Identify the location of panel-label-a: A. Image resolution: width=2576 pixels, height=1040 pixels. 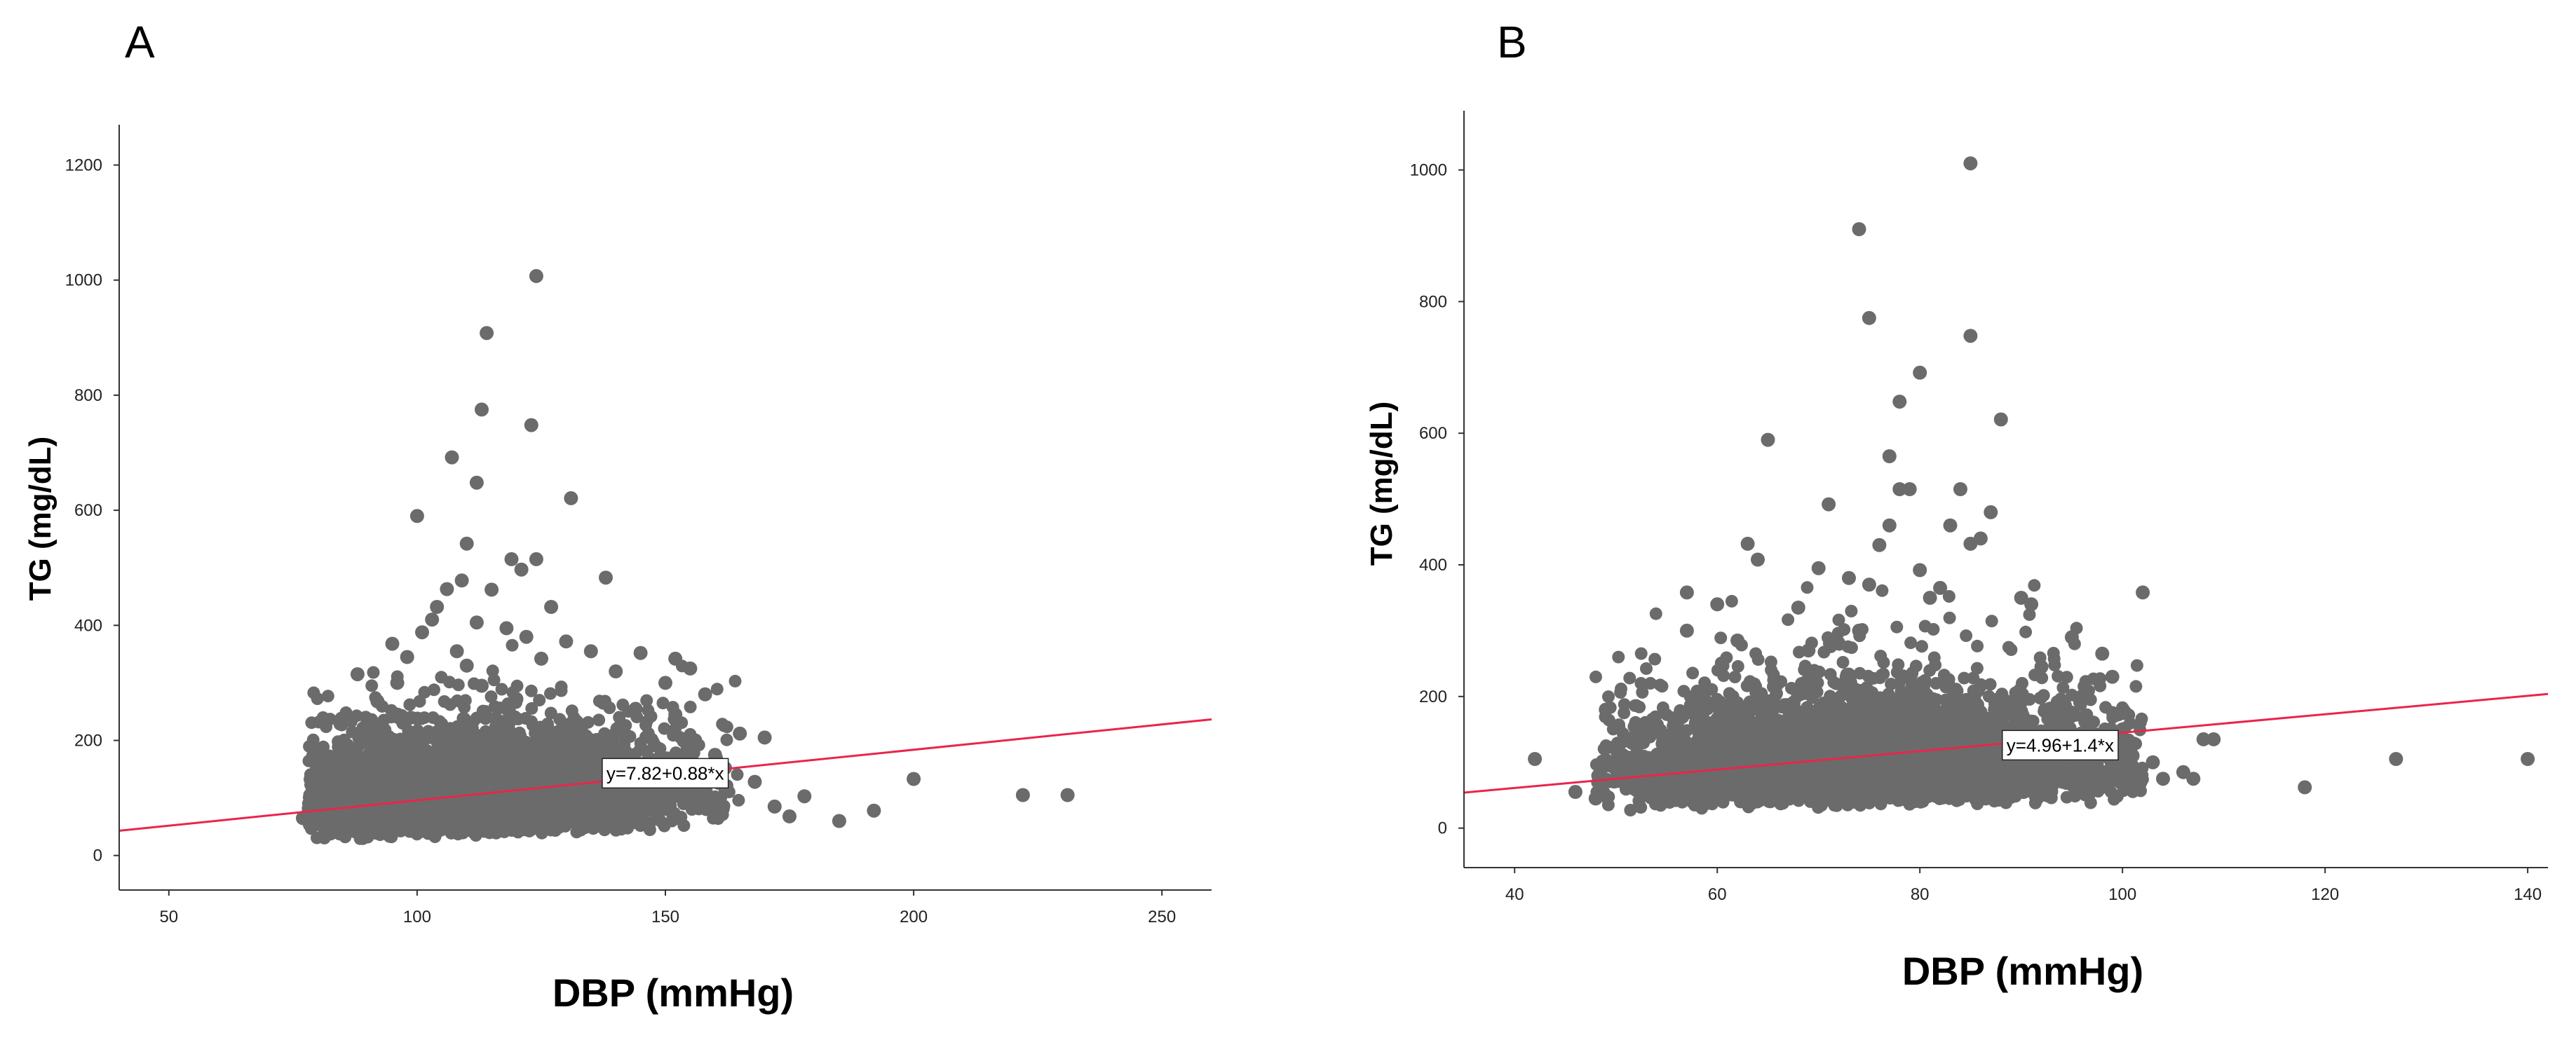
(140, 42).